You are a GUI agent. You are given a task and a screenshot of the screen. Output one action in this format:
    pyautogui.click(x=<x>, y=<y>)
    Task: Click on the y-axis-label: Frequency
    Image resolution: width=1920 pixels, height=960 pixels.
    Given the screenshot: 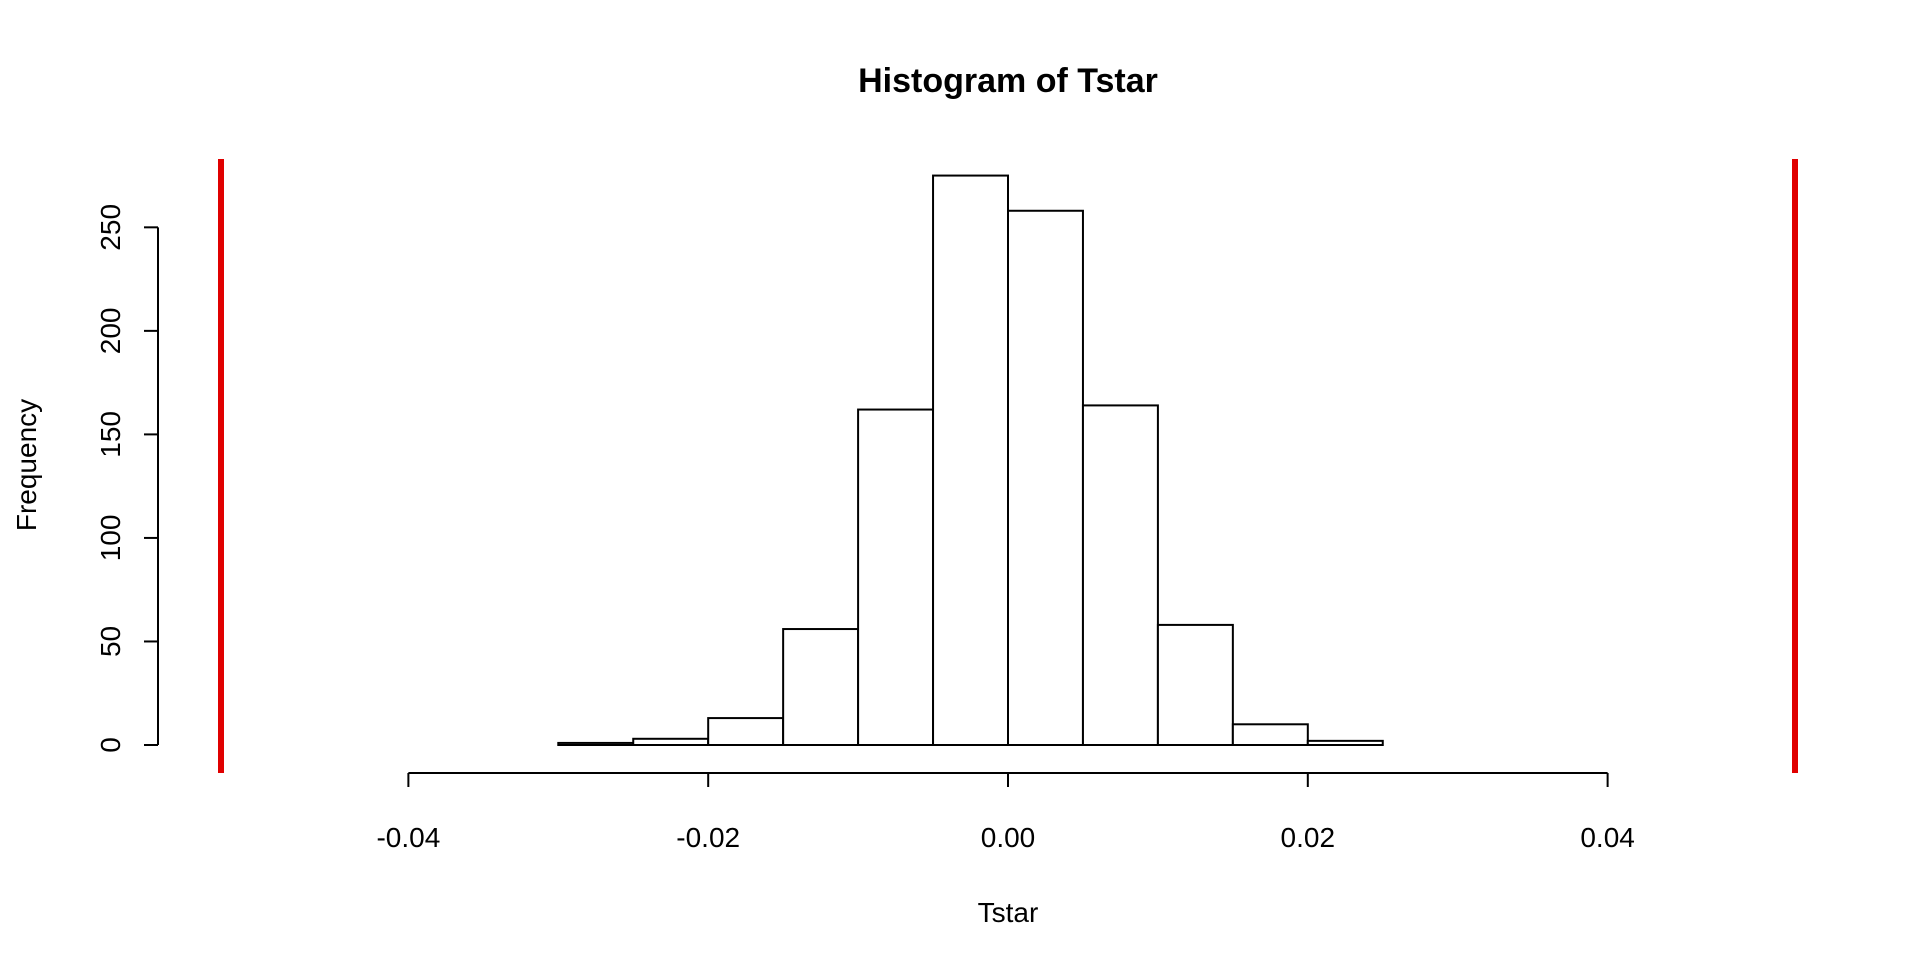 What is the action you would take?
    pyautogui.click(x=26, y=465)
    